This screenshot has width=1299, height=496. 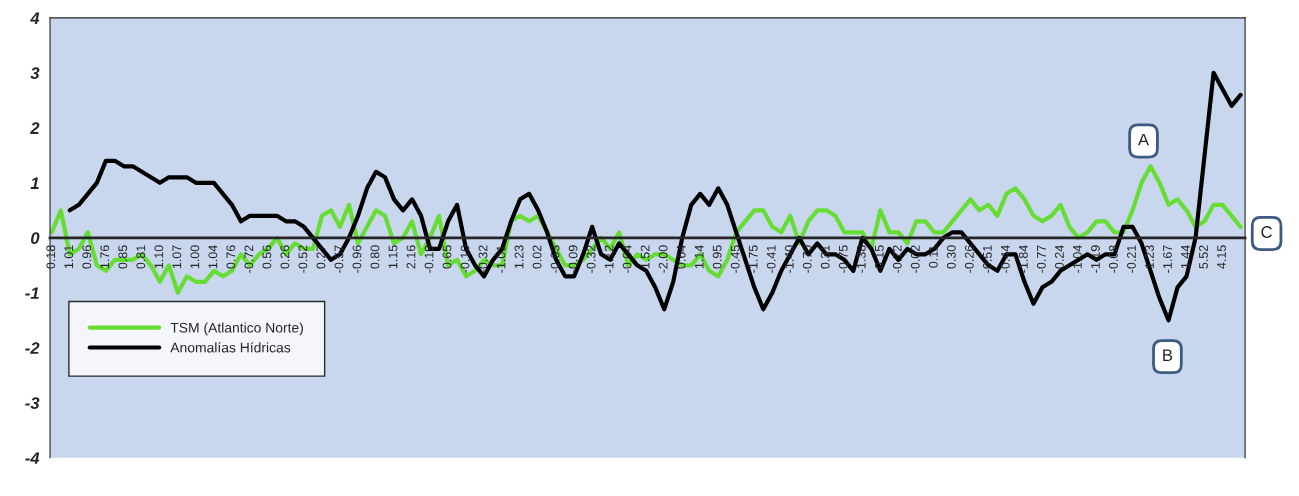 I want to click on legend-label: TSM (Atlantico Norte), so click(x=236, y=329).